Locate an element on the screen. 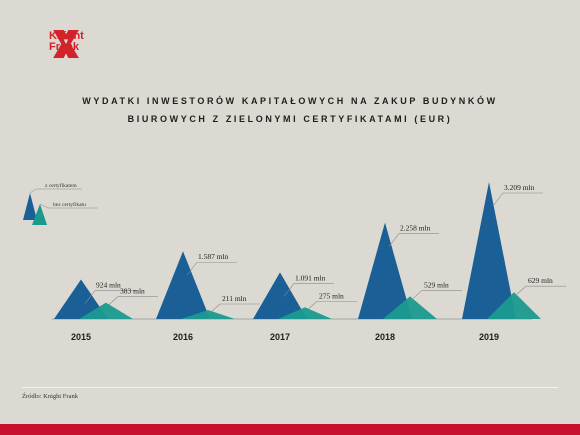 This screenshot has height=435, width=580. leader-z-certyfikatem-2019 is located at coordinates (498, 199).